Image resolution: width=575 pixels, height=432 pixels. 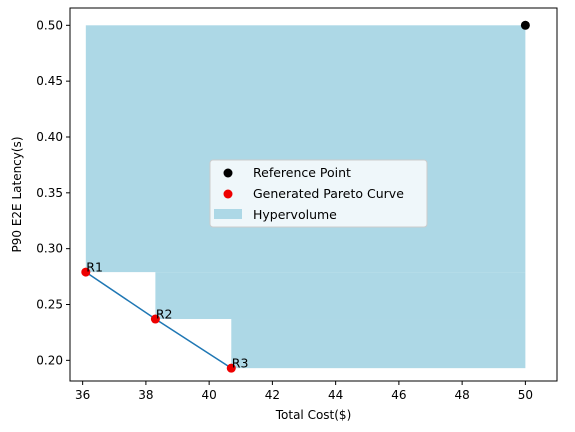 I want to click on x-tick-label: 36, so click(x=82, y=395).